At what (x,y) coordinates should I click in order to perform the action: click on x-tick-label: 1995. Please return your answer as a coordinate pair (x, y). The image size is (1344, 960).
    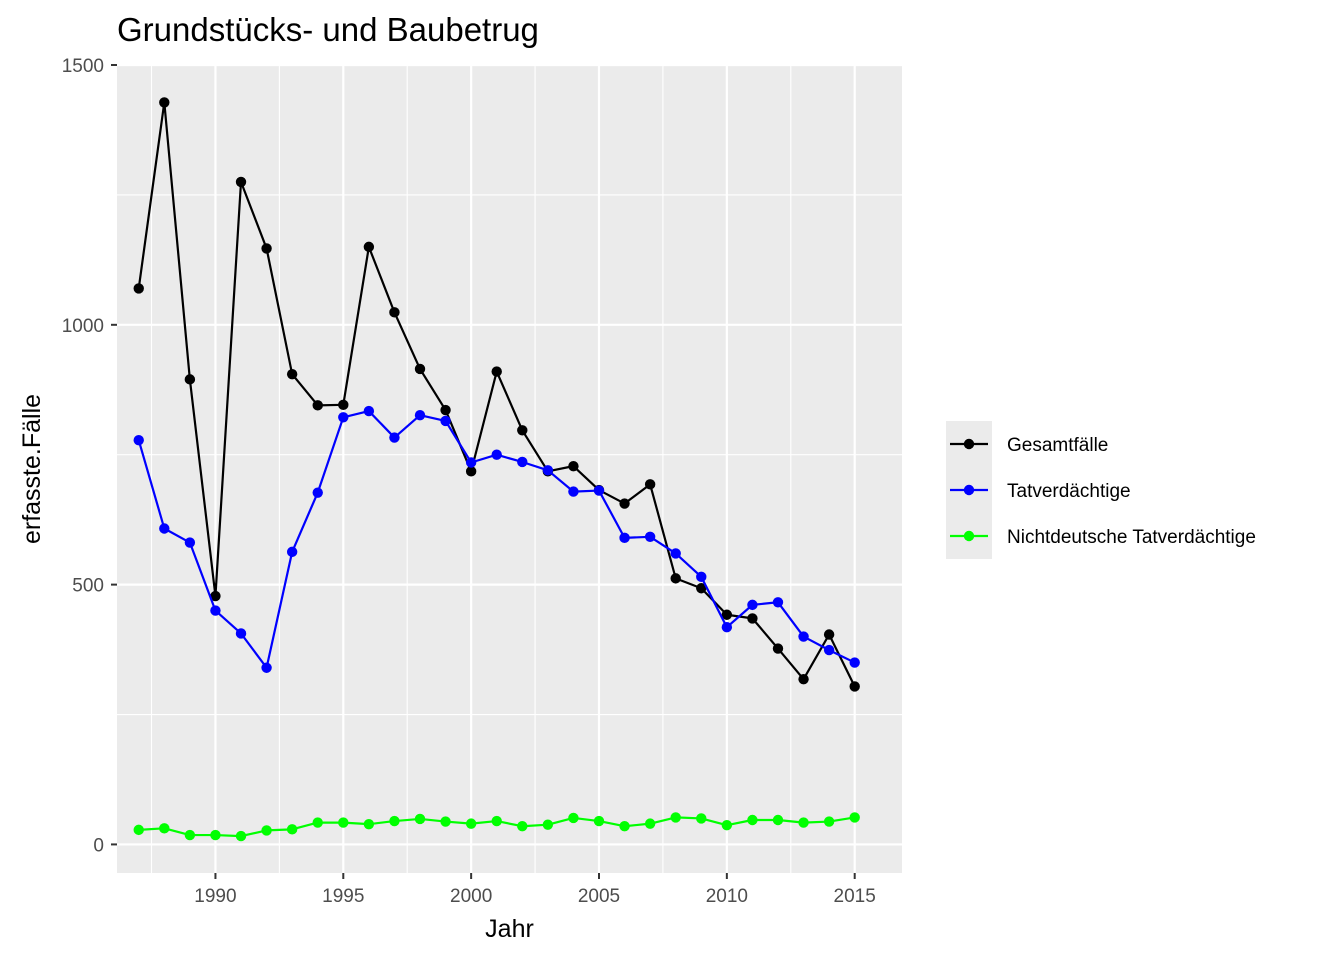
    Looking at the image, I should click on (343, 896).